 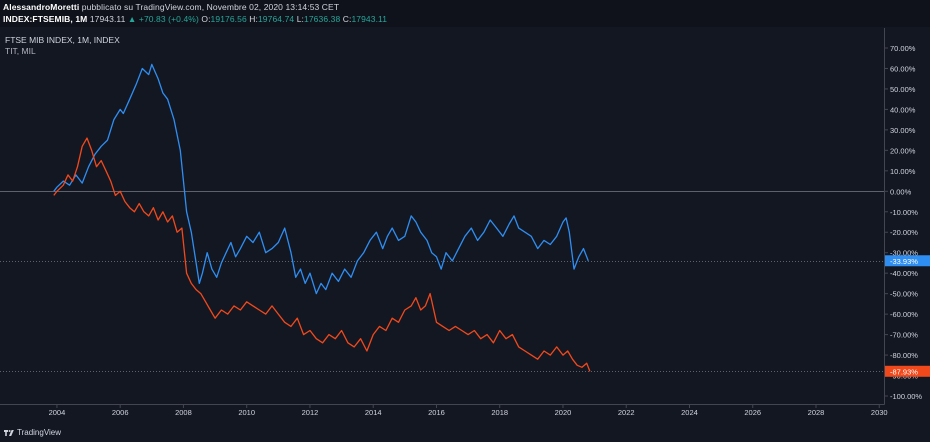 I want to click on y-tick-label: -70.00%, so click(x=904, y=335).